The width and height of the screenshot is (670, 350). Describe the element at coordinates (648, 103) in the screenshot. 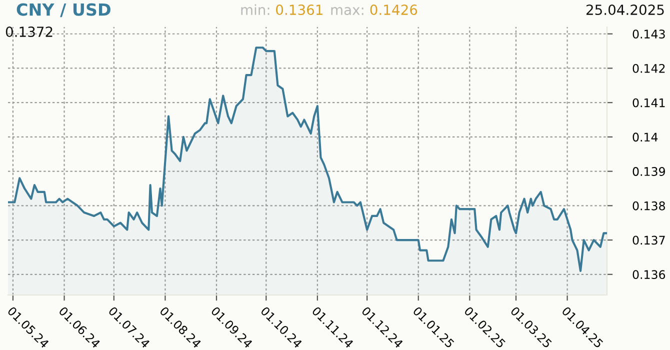

I see `y-tick-label: 0.141` at that location.